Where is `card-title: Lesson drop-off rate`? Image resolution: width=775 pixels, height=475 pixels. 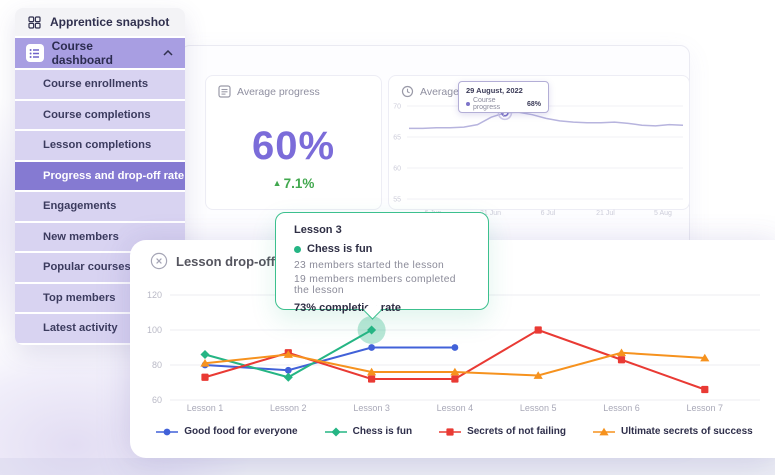
card-title: Lesson drop-off rate is located at coordinates (239, 261).